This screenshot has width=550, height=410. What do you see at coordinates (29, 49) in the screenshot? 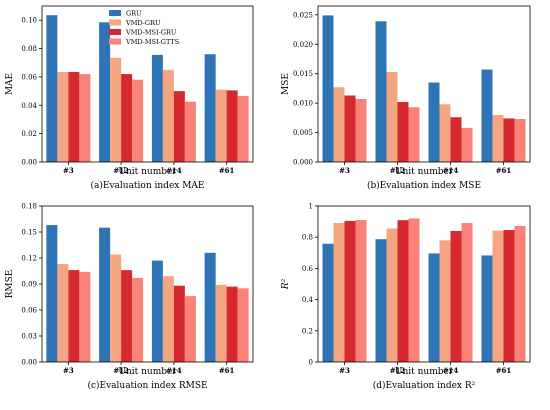
I see `y-tick-label: 0.08` at bounding box center [29, 49].